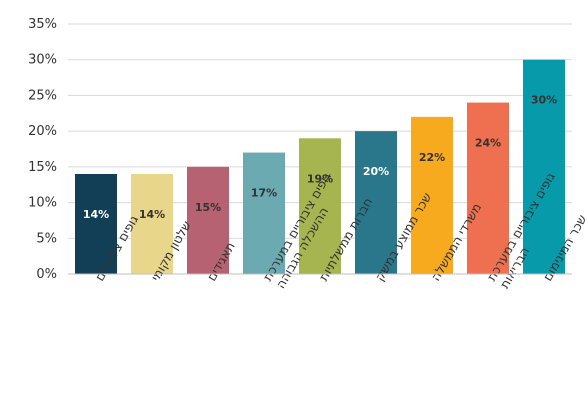  Describe the element at coordinates (42, 149) in the screenshot. I see `y-axis-ticks: 0% 5% 10% 15% 20% 25% 30% 35%` at that location.